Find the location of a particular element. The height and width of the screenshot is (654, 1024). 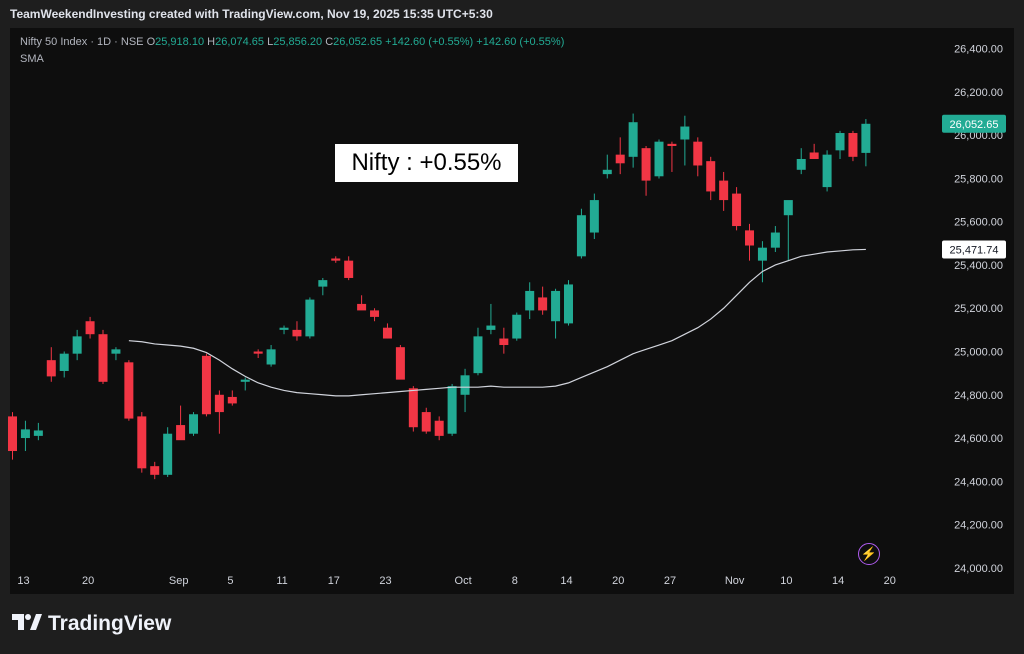

close-value: 26,052.65 is located at coordinates (358, 42).